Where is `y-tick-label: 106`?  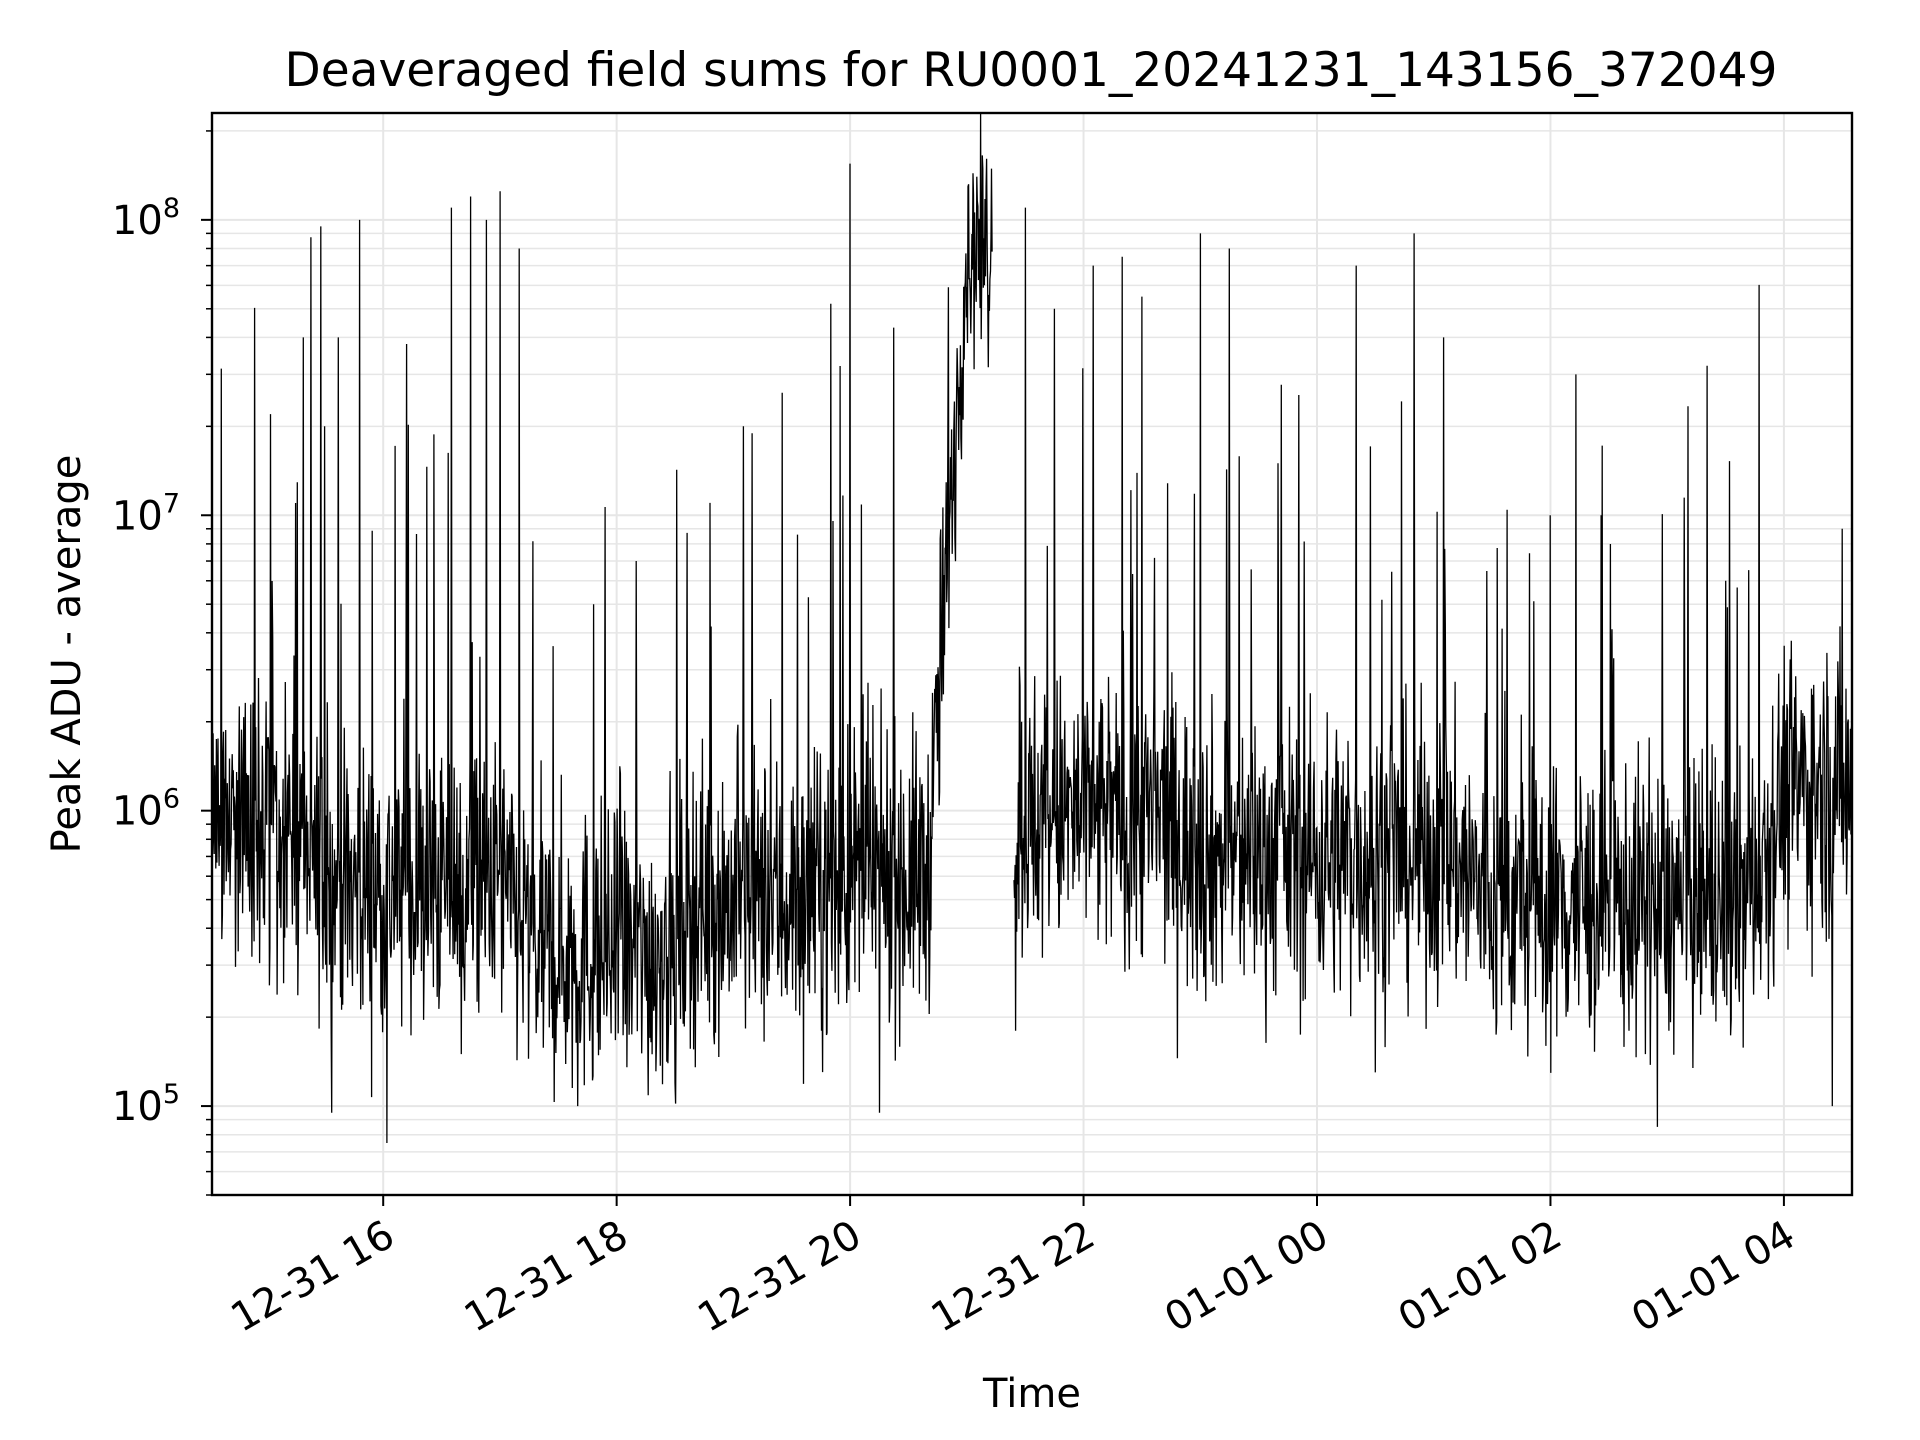
y-tick-label: 106 is located at coordinates (146, 809).